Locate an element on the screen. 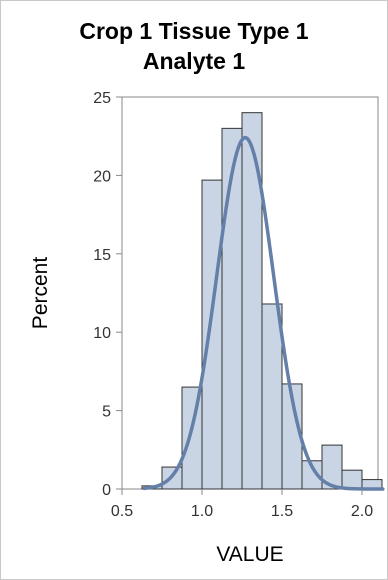  y-tick-label: 25 is located at coordinates (102, 98).